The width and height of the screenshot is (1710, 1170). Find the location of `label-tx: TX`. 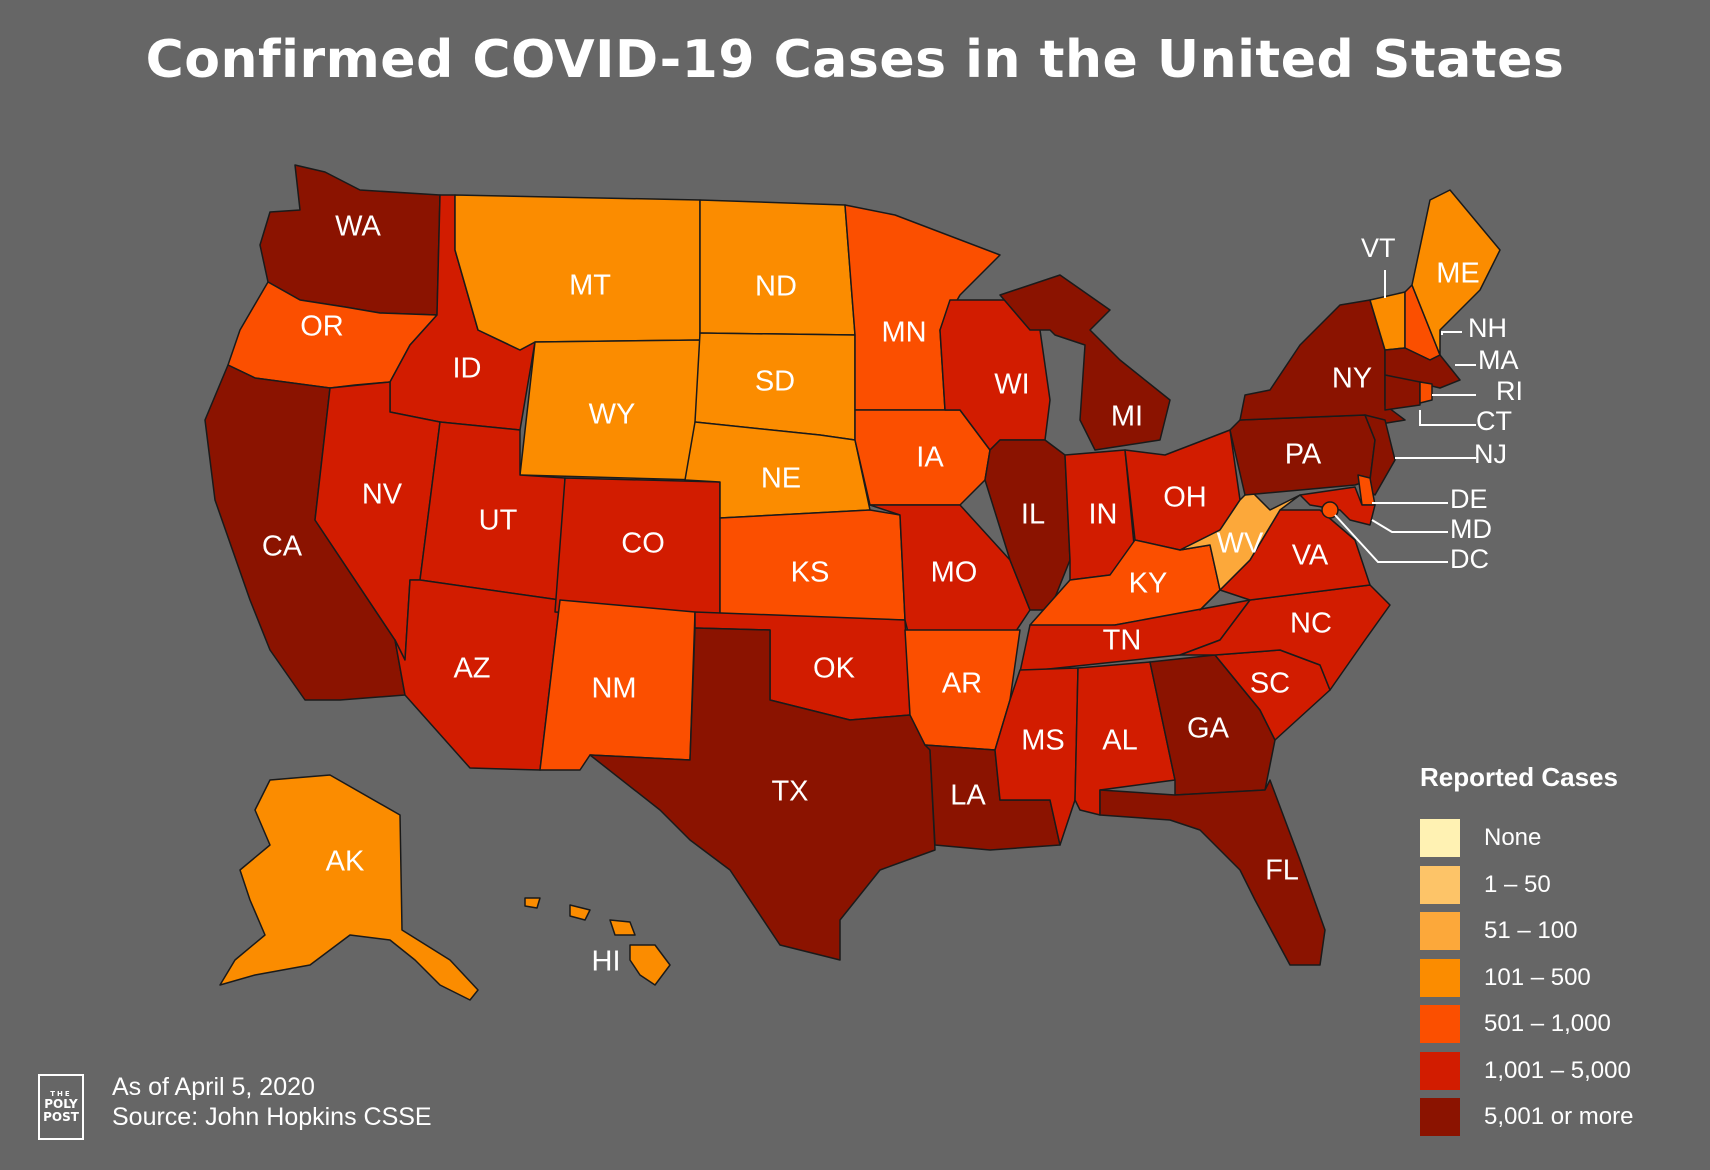

label-tx: TX is located at coordinates (789, 792).